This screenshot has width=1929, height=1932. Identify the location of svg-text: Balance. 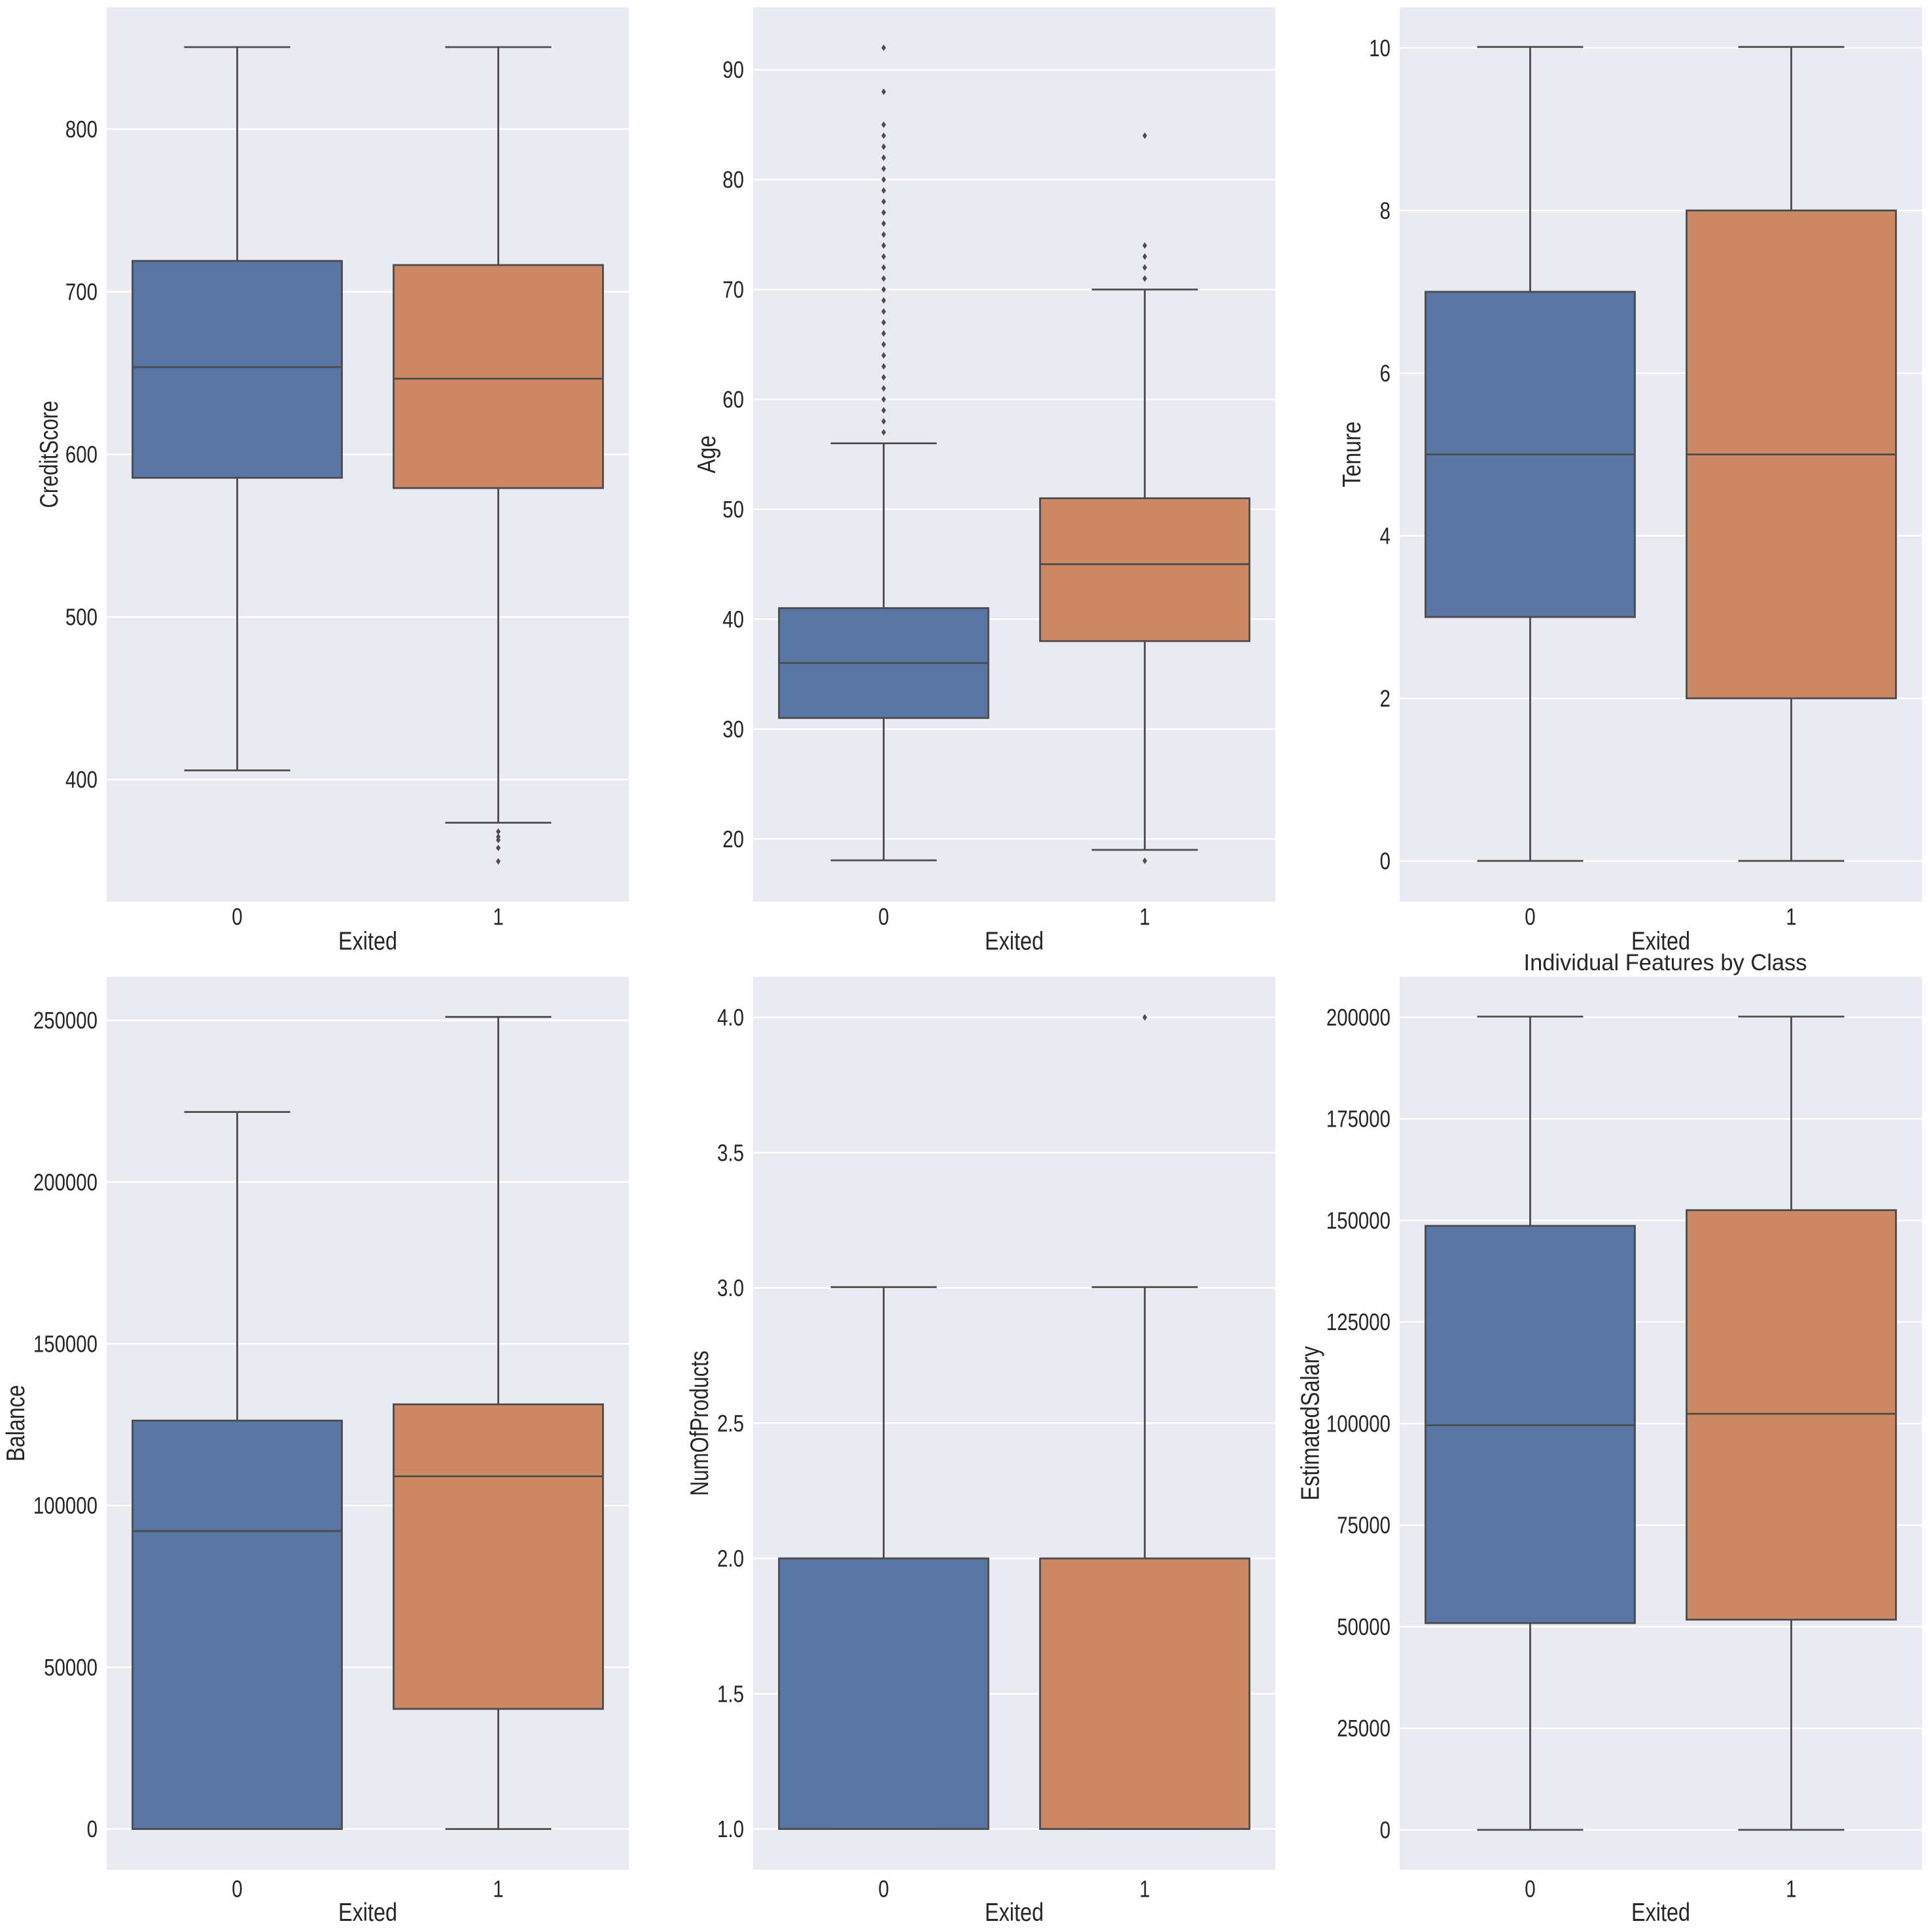
(16, 1423).